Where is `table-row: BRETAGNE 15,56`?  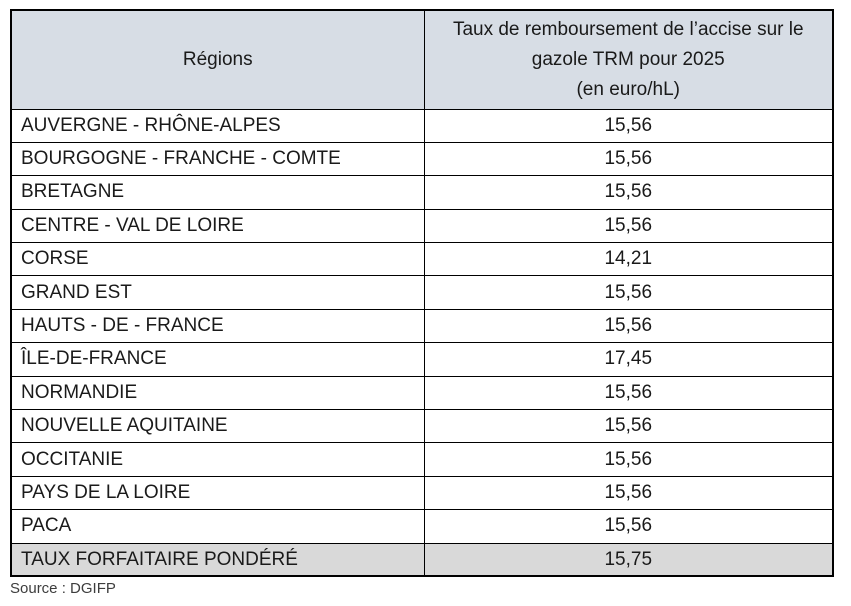 table-row: BRETAGNE 15,56 is located at coordinates (422, 192).